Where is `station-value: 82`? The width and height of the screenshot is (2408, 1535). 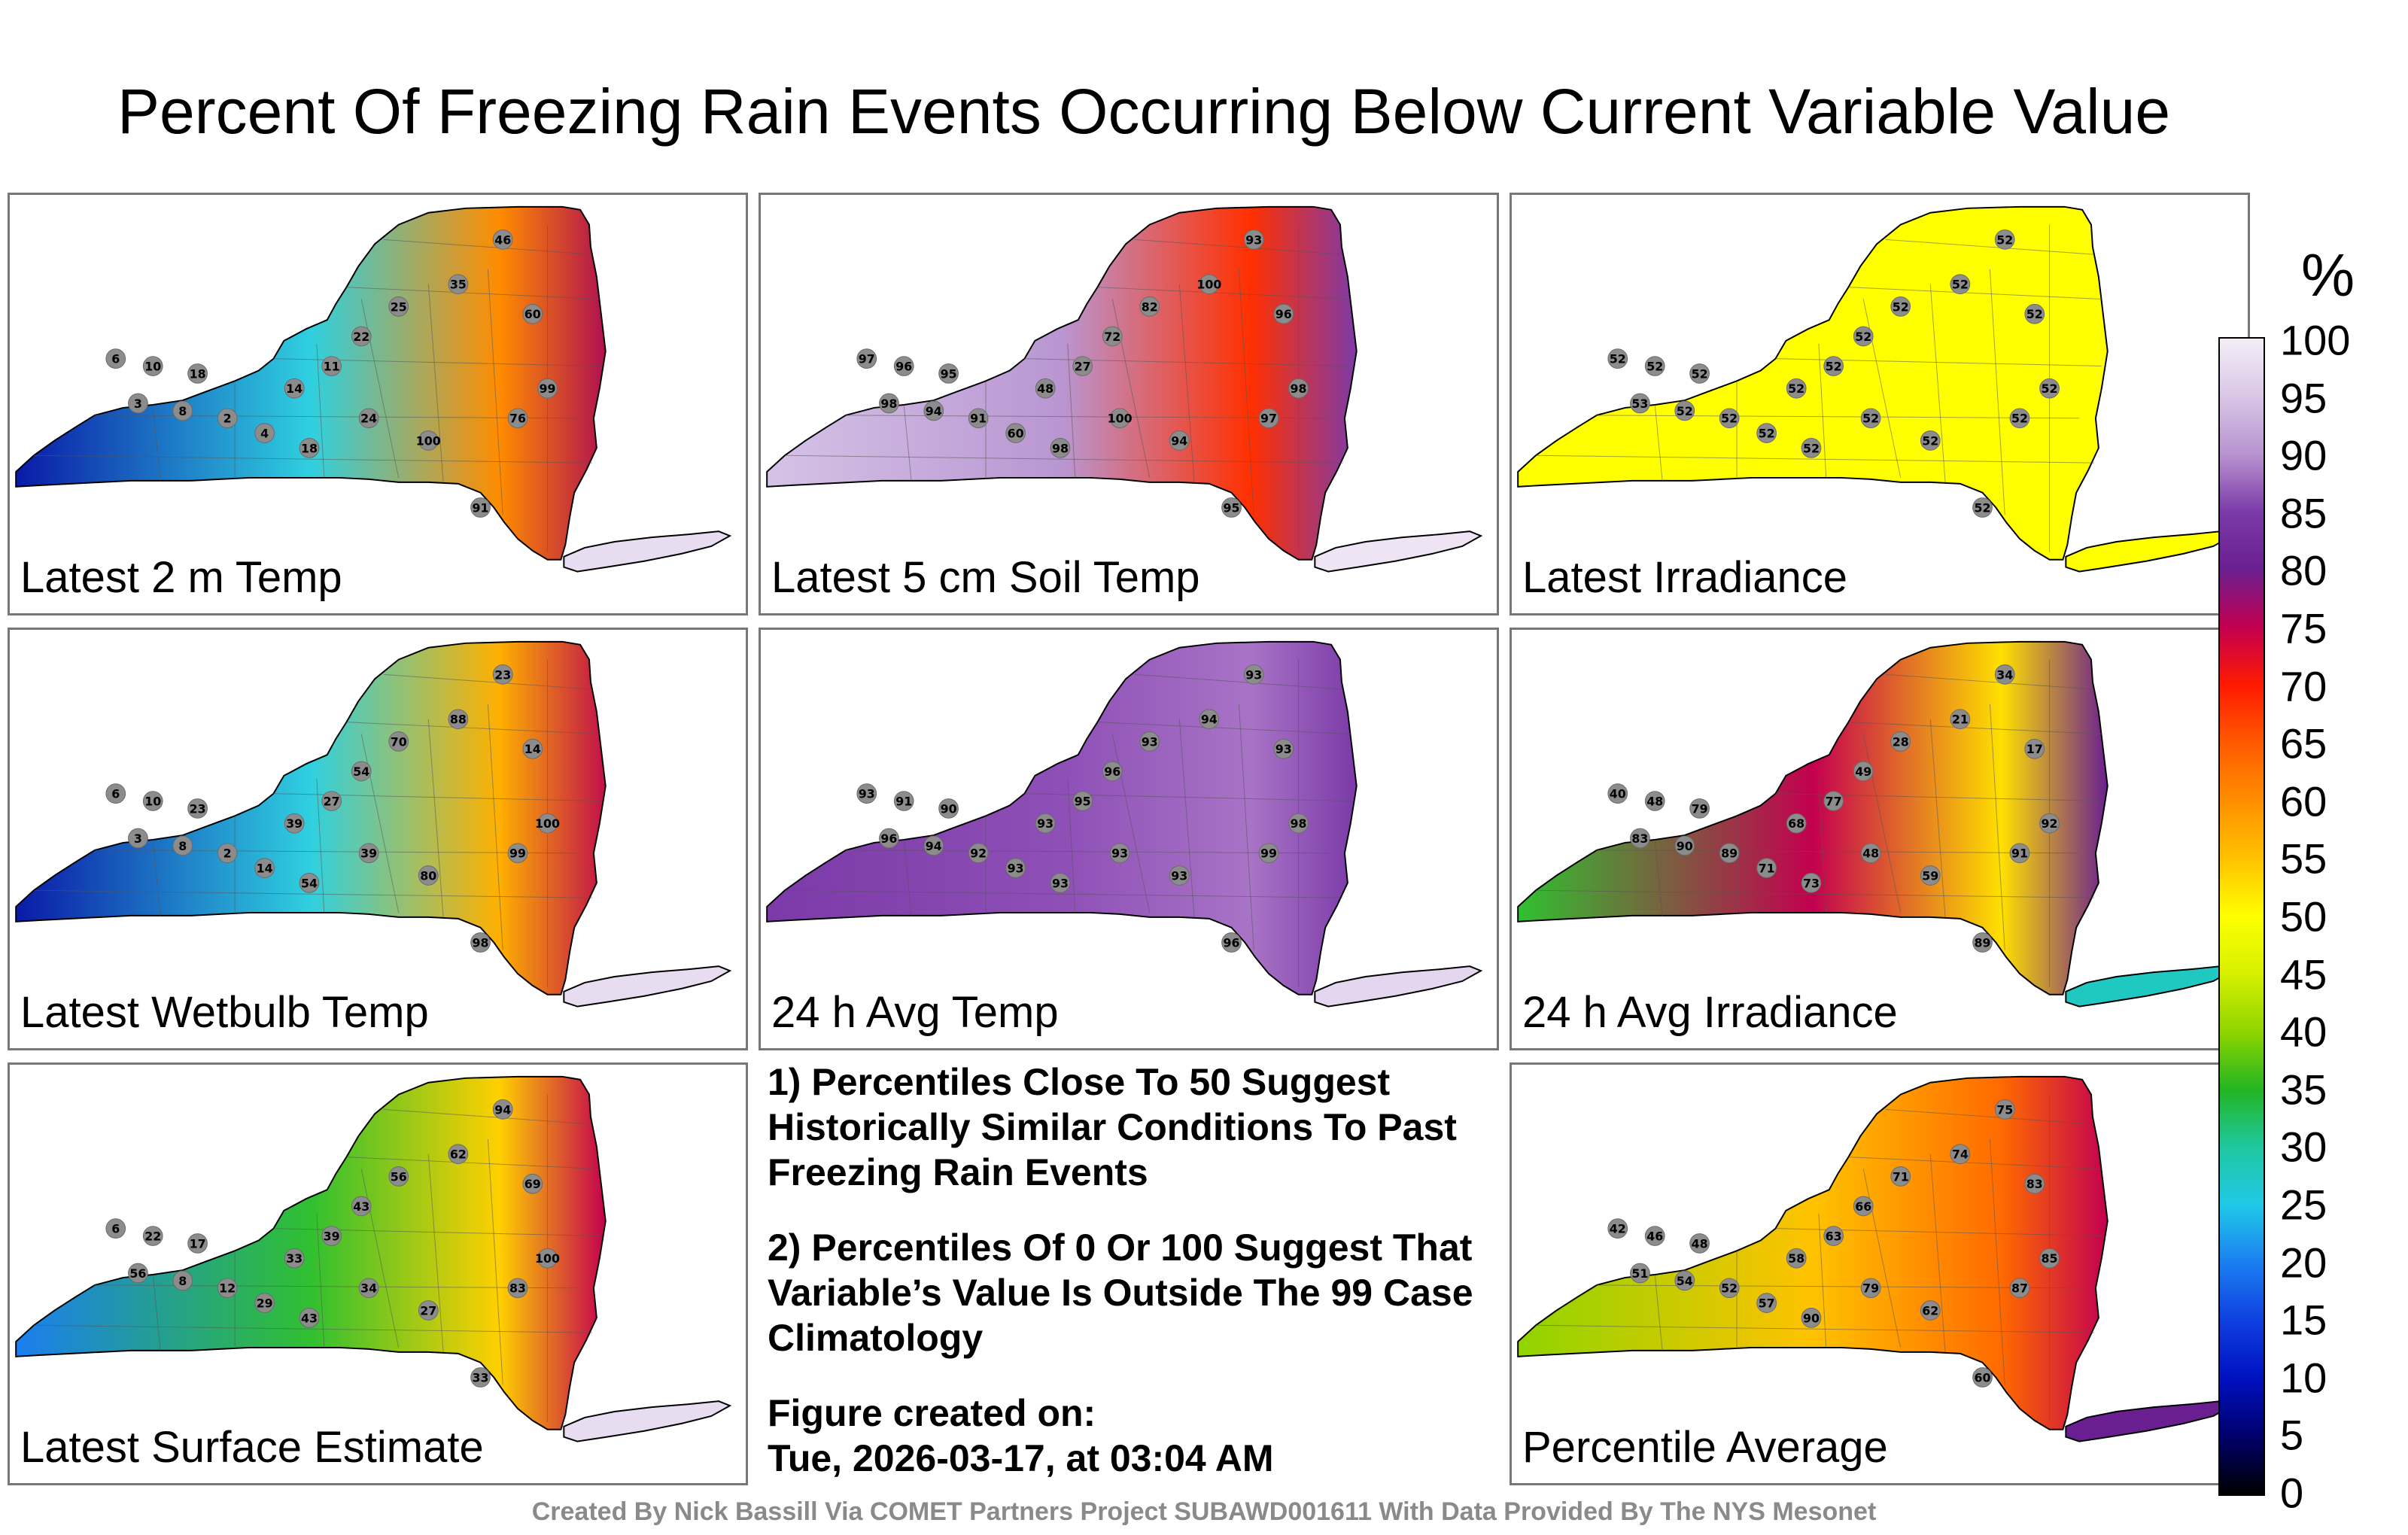
station-value: 82 is located at coordinates (1150, 306).